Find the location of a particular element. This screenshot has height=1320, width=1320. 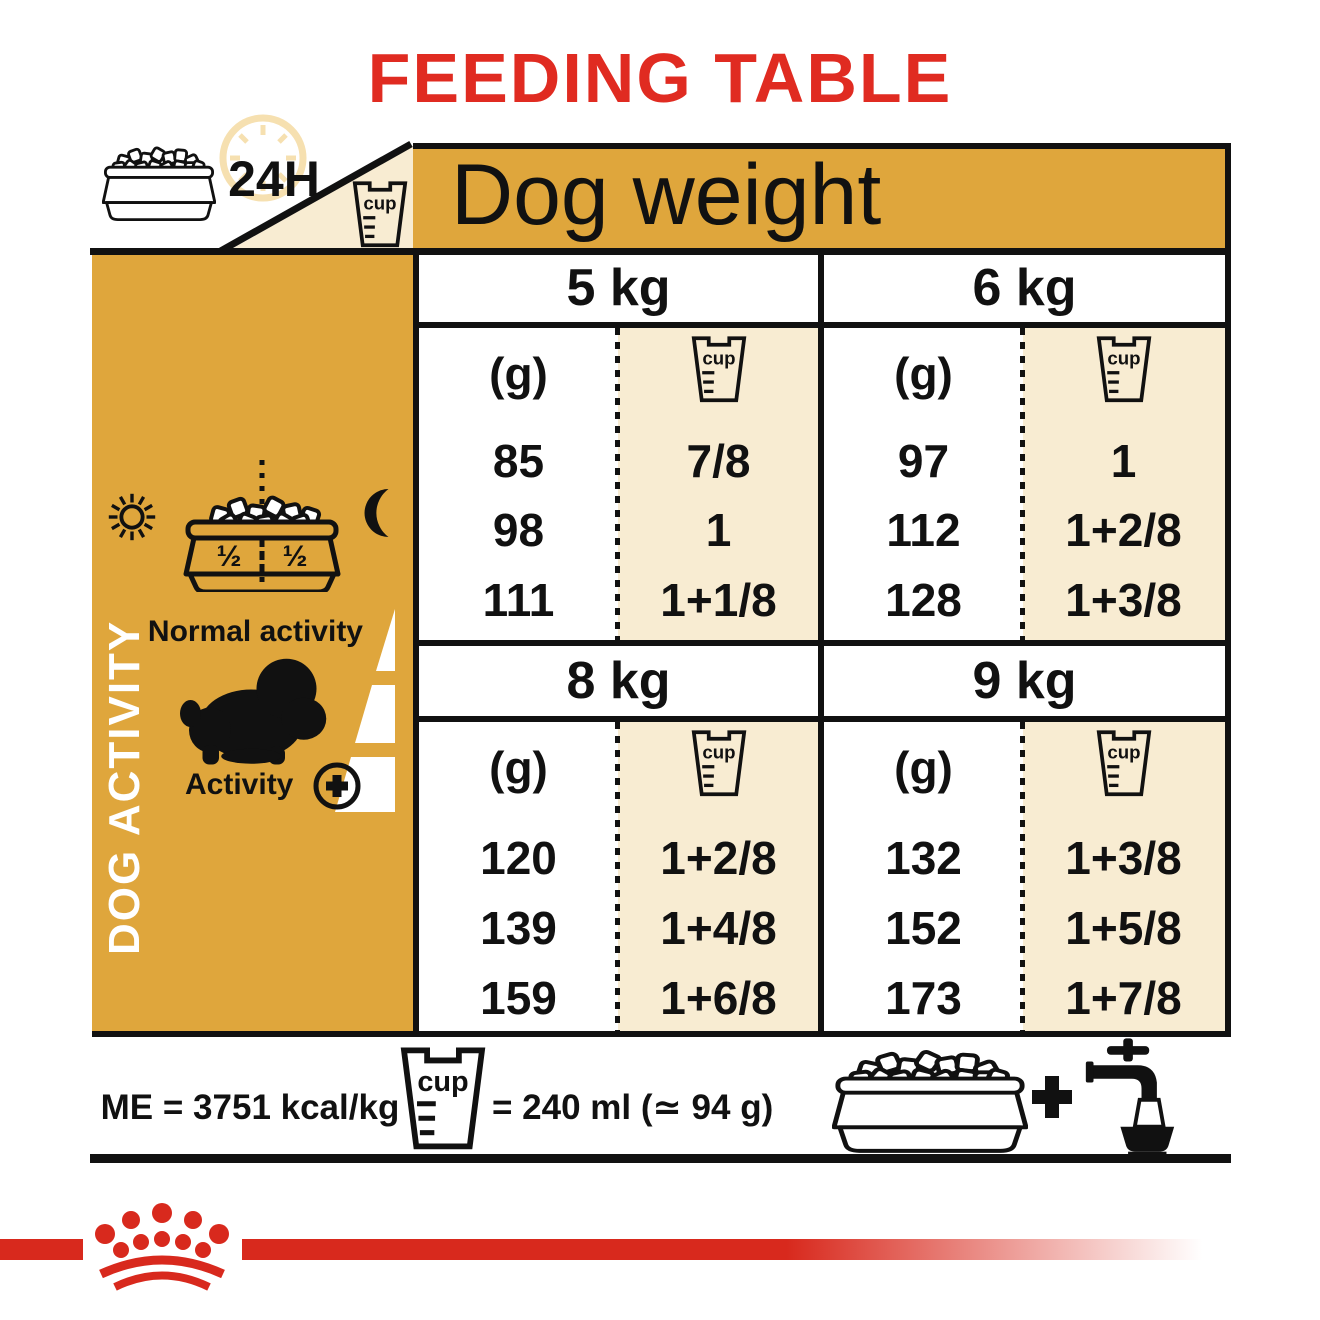

plus-icon is located at coordinates (1052, 1097).